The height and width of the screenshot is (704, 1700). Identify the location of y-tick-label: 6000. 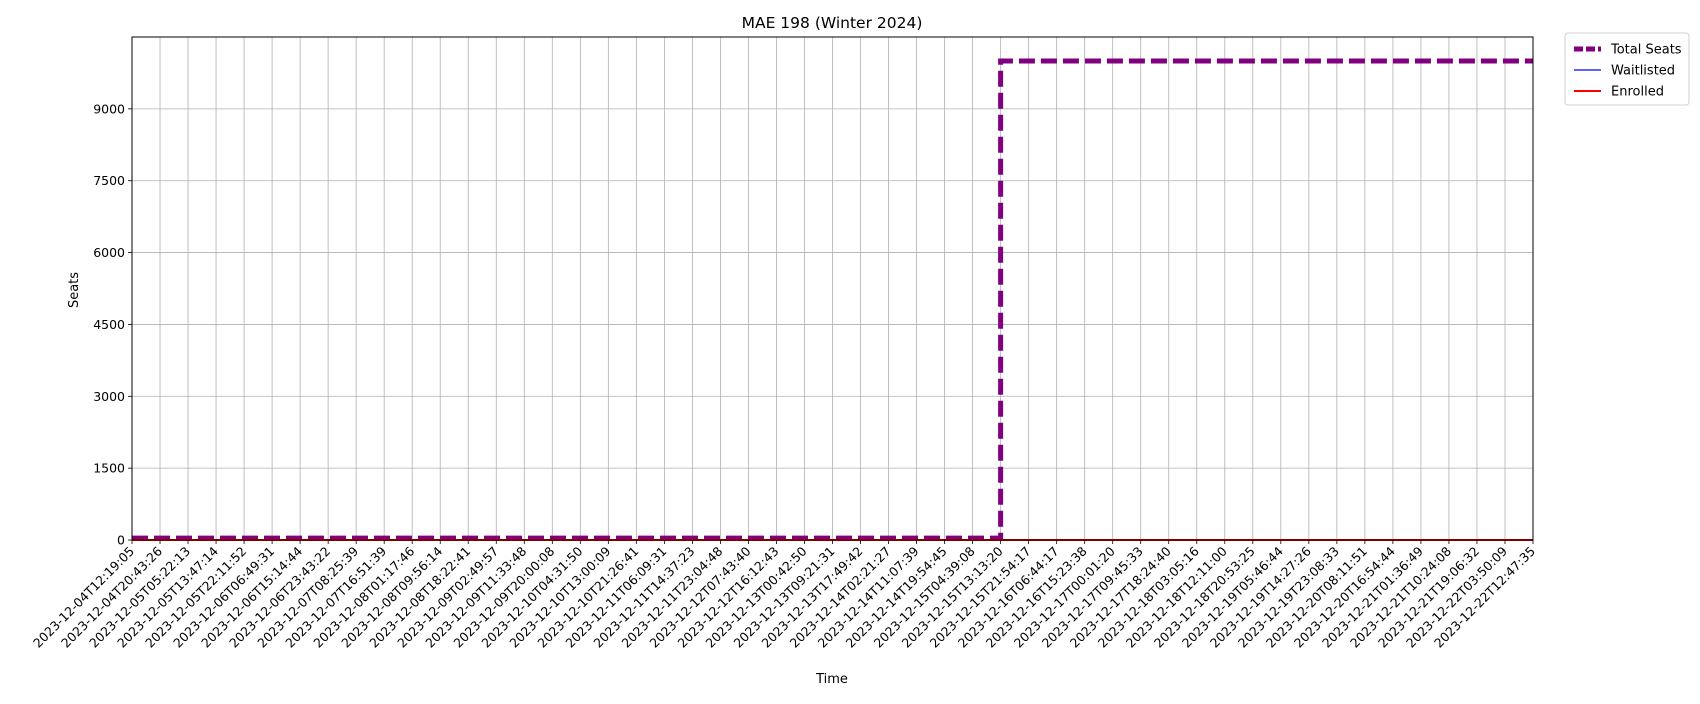
(109, 252).